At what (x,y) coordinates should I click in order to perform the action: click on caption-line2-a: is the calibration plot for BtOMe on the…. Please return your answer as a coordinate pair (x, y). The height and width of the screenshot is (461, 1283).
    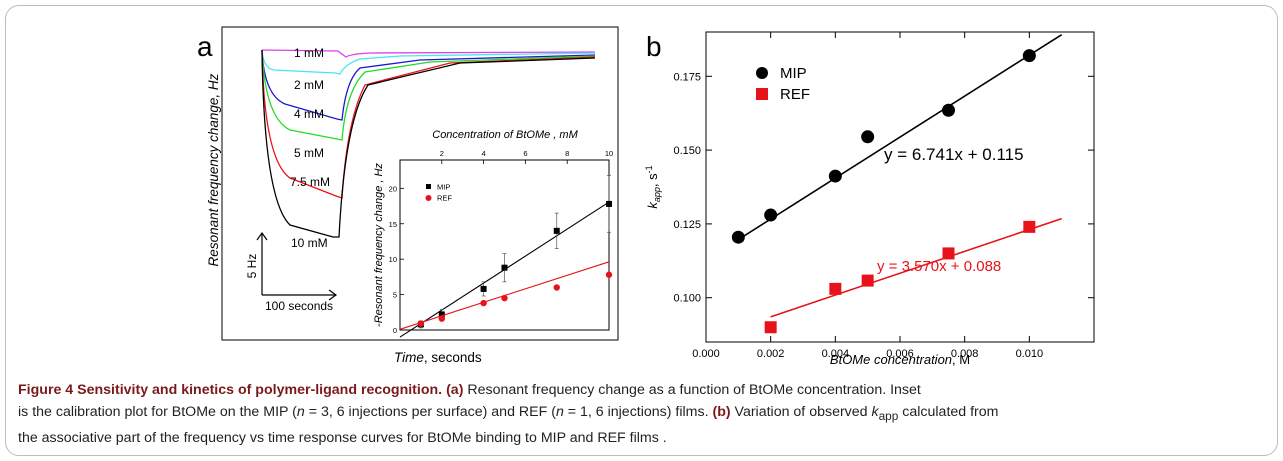
    Looking at the image, I should click on (157, 412).